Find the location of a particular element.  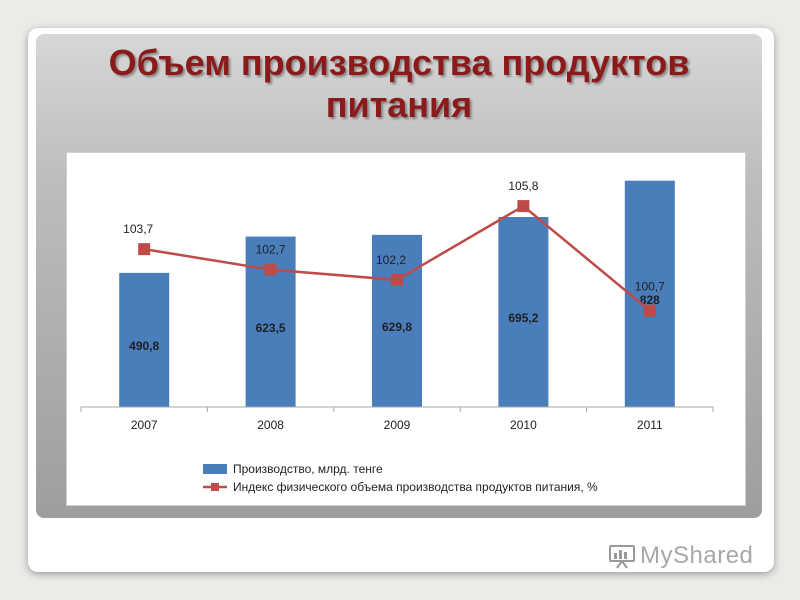

legend-bar-label: Производство, млрд. тенге is located at coordinates (308, 469).